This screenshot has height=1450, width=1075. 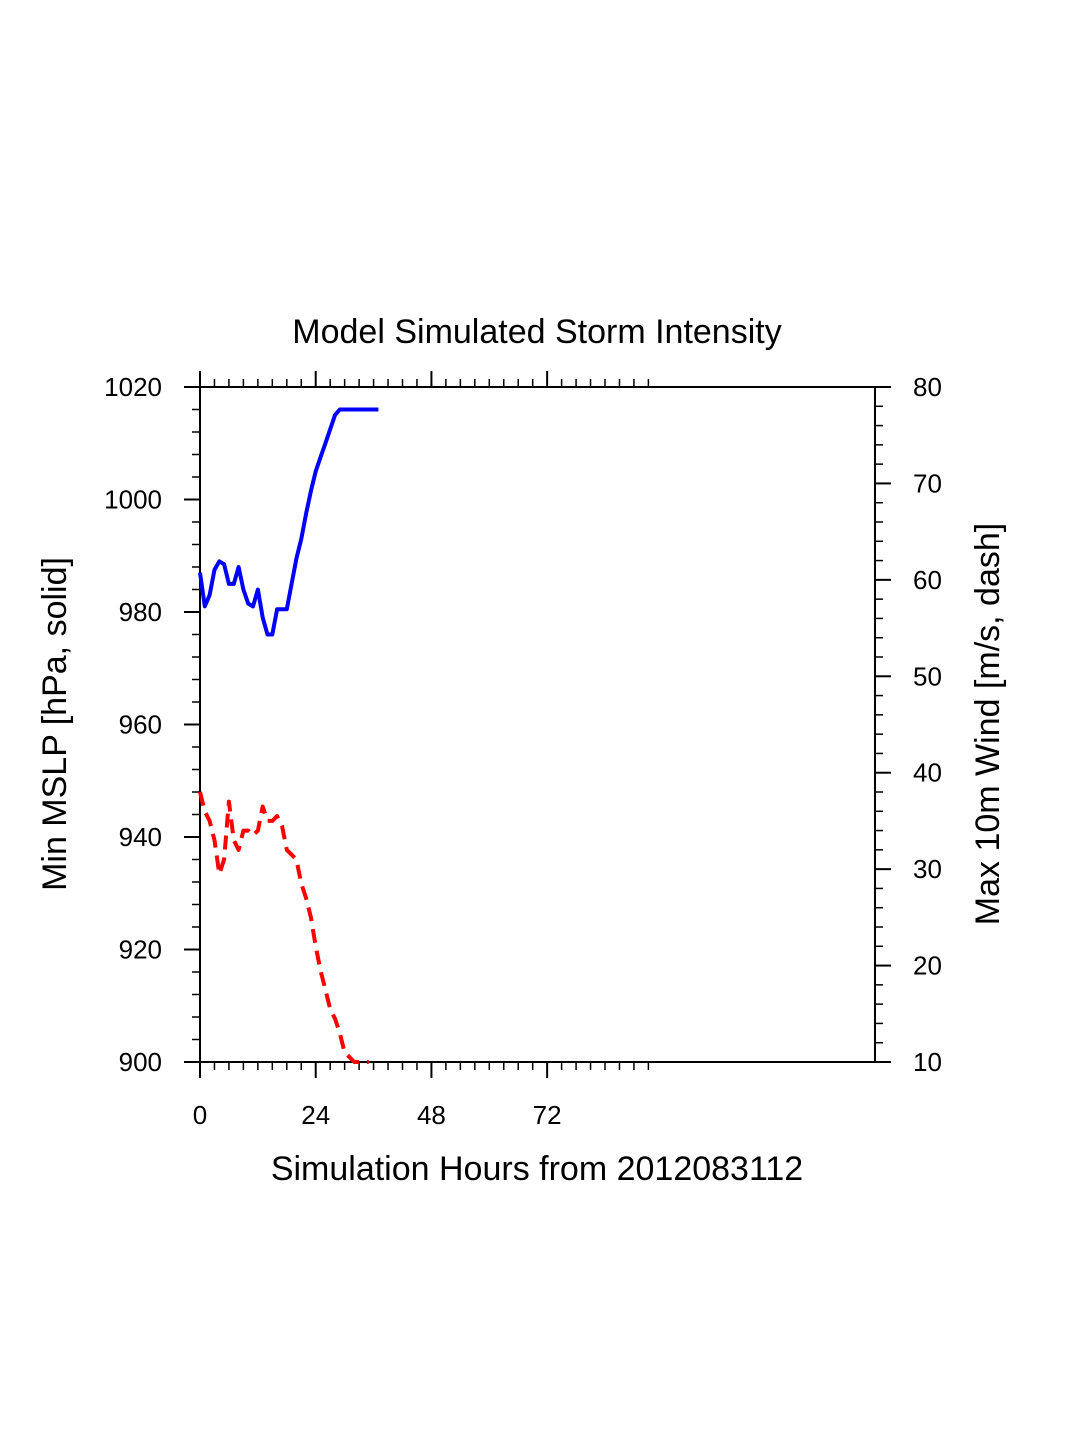 I want to click on x-tick-label: 0, so click(x=200, y=1115).